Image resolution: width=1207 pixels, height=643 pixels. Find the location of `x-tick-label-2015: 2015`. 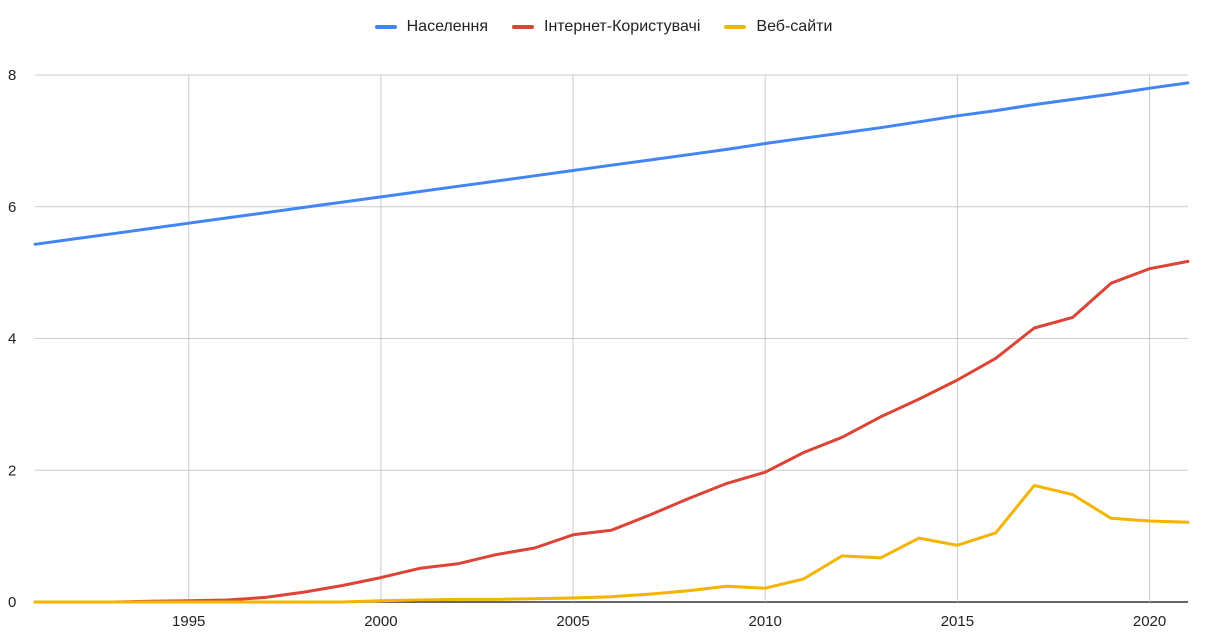

x-tick-label-2015: 2015 is located at coordinates (957, 621).